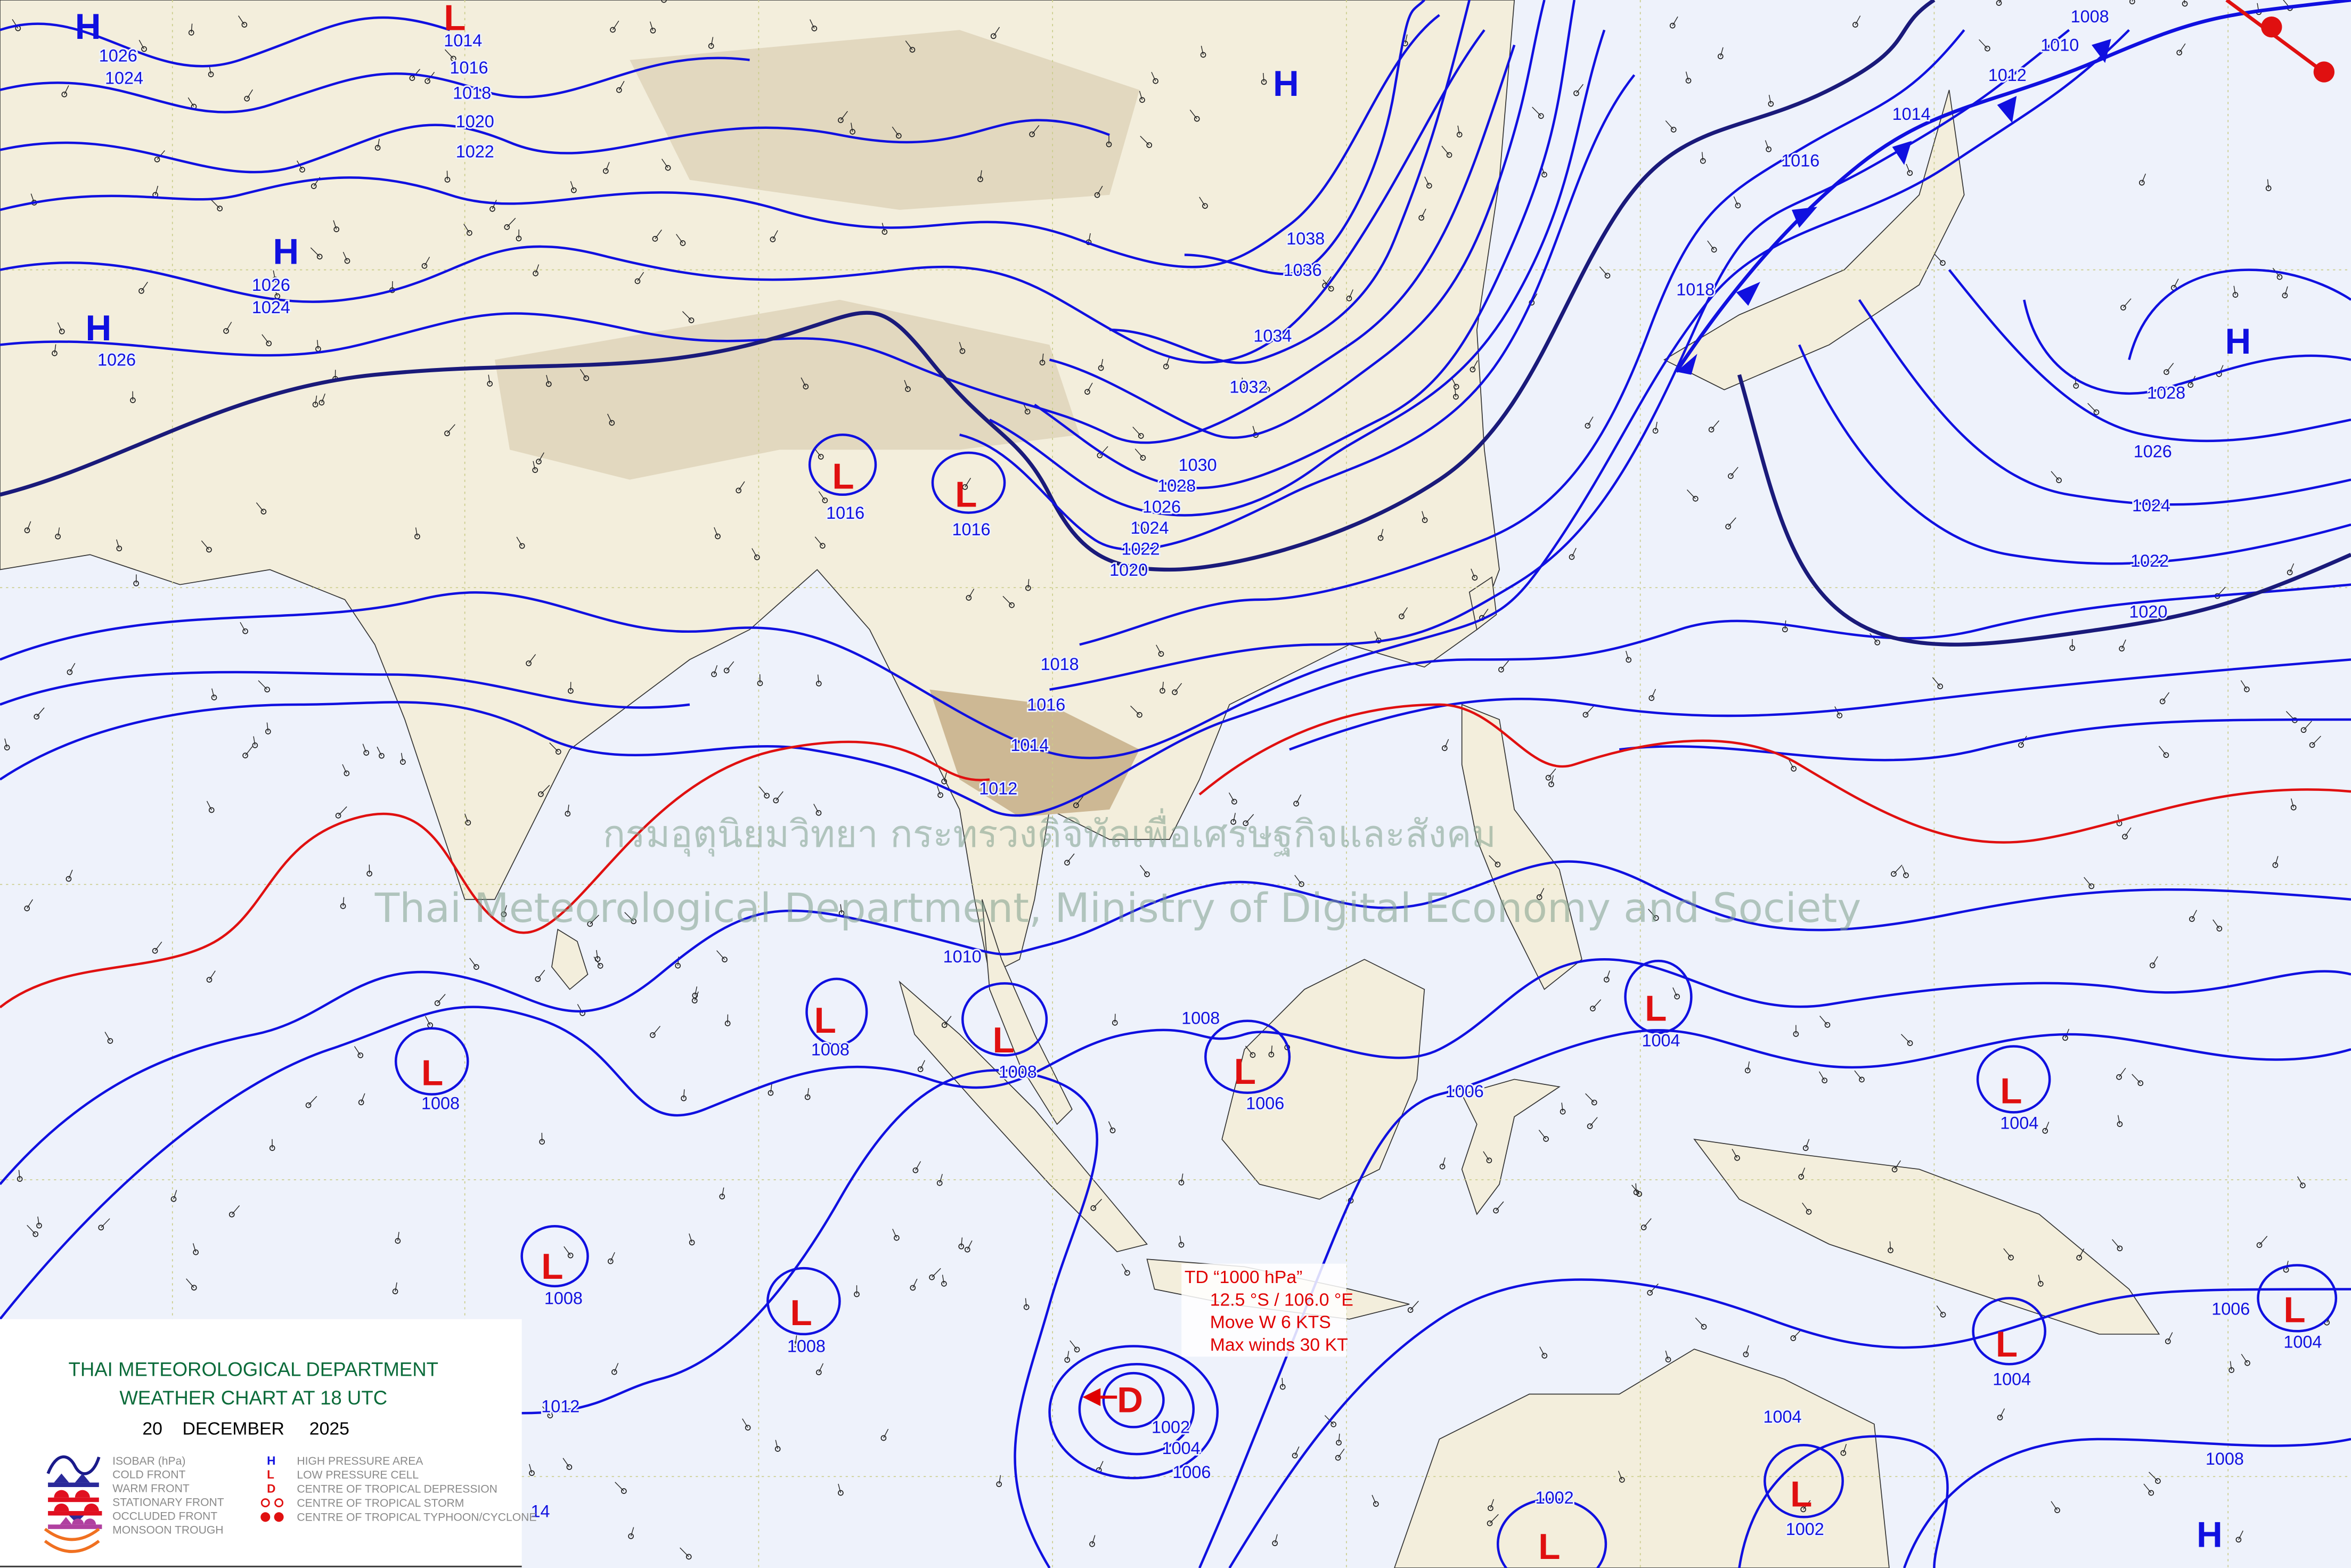 The height and width of the screenshot is (1568, 2351). What do you see at coordinates (148, 1475) in the screenshot?
I see `legend-item: COLD FRONT` at bounding box center [148, 1475].